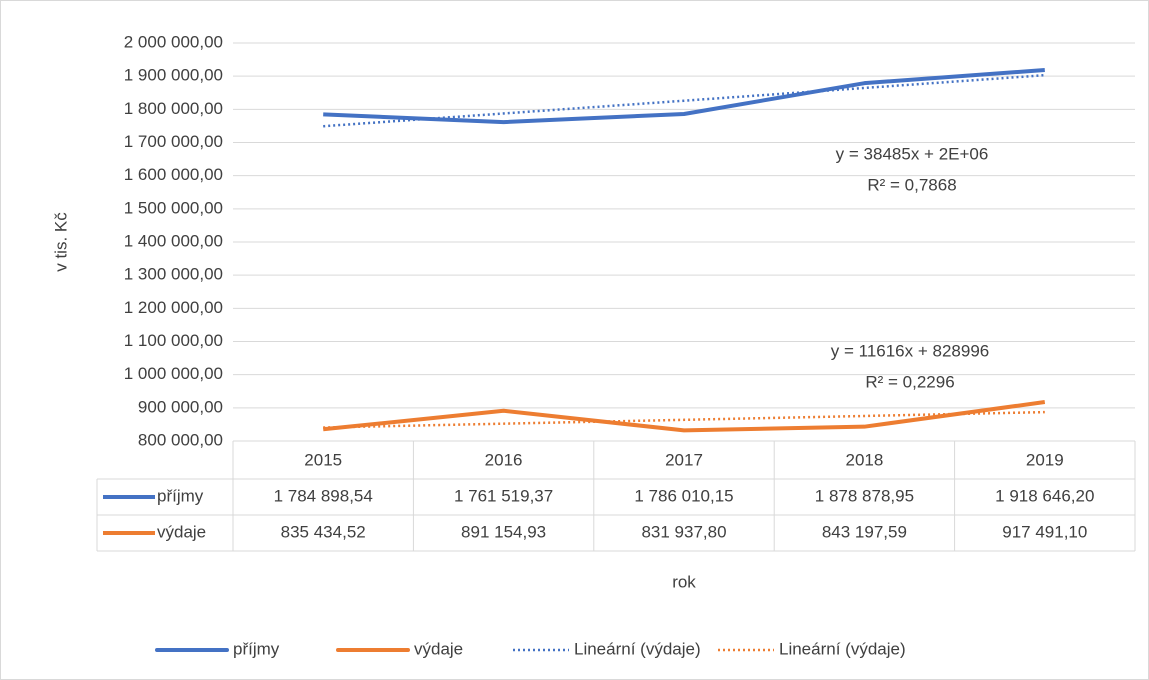 This screenshot has height=680, width=1149. I want to click on x-tick-label: 2017, so click(684, 459).